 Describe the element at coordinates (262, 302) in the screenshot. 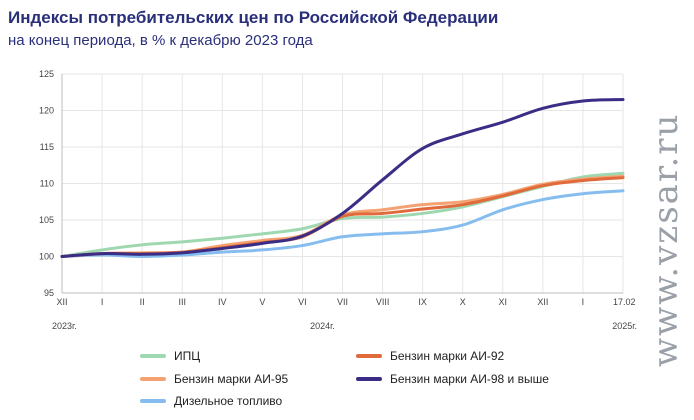

I see `x-tick-label: V` at that location.